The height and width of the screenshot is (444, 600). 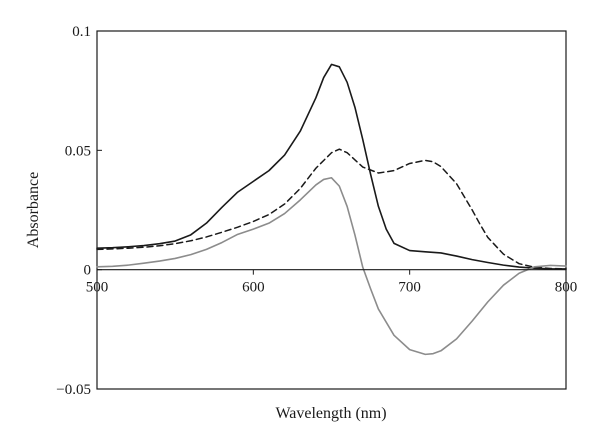 What do you see at coordinates (81, 32) in the screenshot?
I see `y-tick-label: 0.1` at bounding box center [81, 32].